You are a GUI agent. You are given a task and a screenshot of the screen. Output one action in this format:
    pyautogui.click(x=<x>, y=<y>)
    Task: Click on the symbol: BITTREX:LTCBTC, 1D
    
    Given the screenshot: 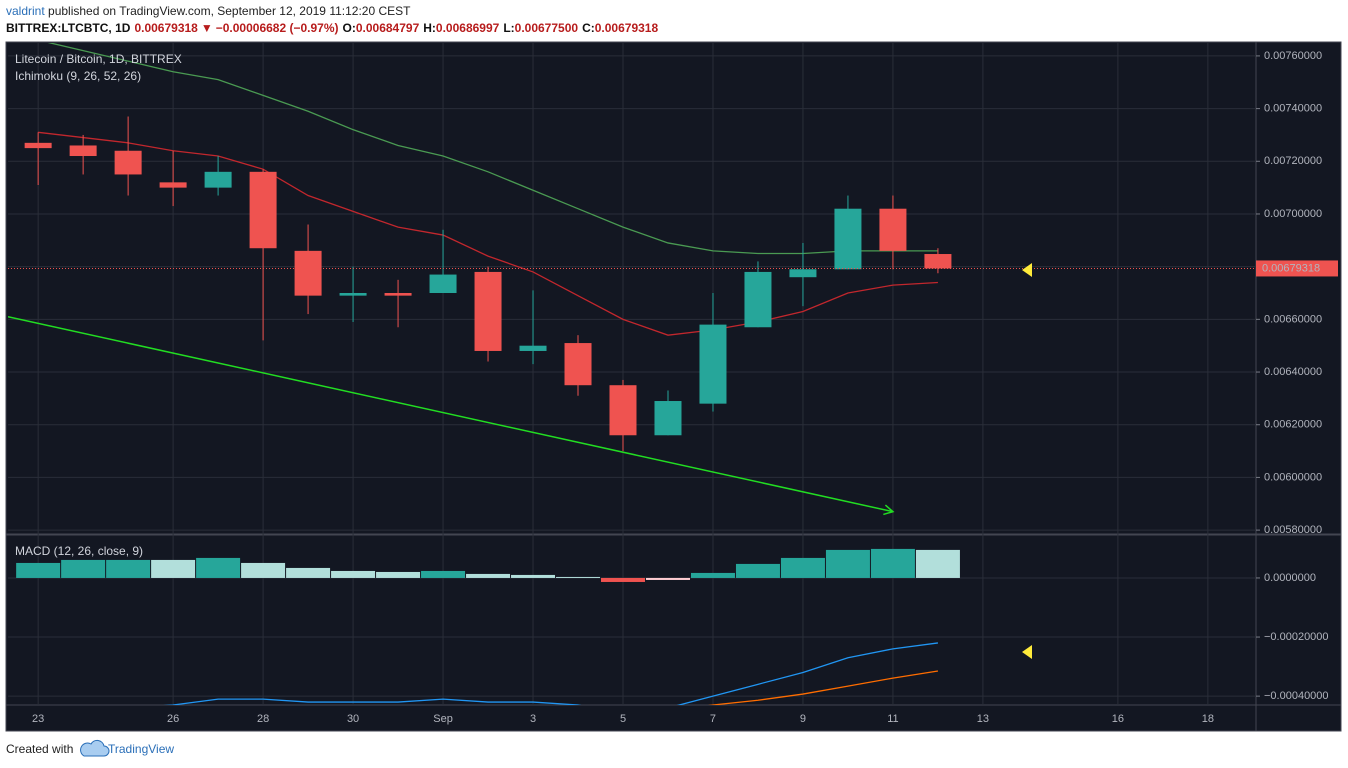 What is the action you would take?
    pyautogui.click(x=68, y=28)
    